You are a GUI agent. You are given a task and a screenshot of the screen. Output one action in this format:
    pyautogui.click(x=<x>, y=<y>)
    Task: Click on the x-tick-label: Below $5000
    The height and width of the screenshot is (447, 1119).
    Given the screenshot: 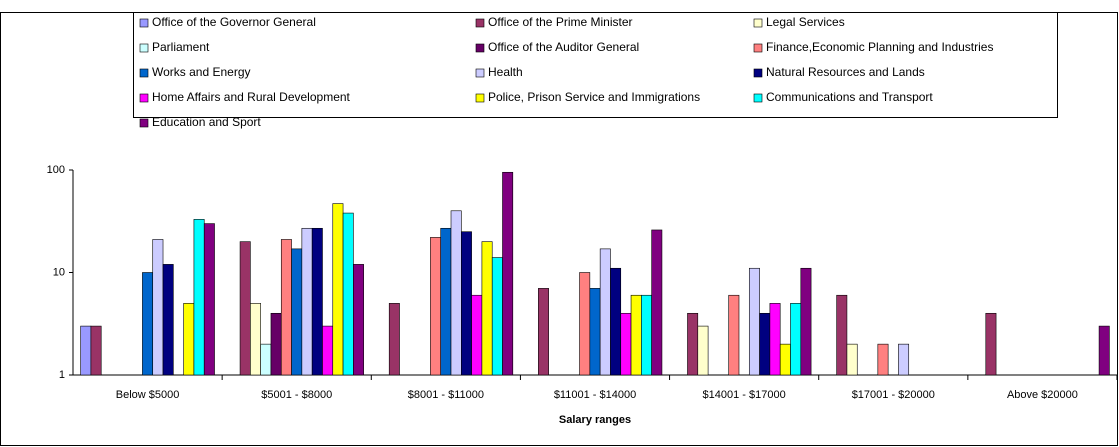 What is the action you would take?
    pyautogui.click(x=148, y=395)
    